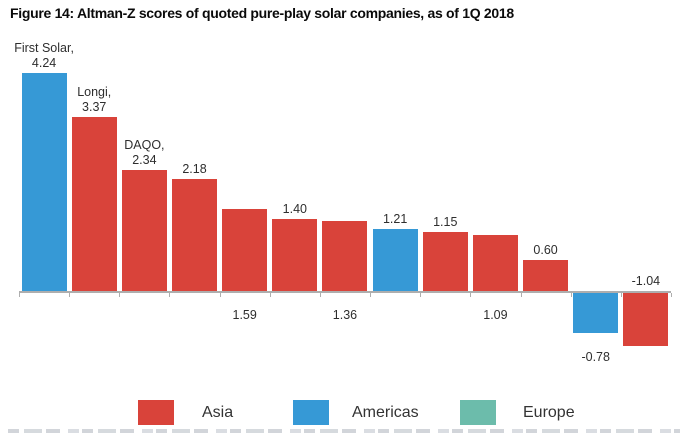 This screenshot has width=687, height=435. I want to click on bar-label-rank-7: 1.36, so click(345, 315).